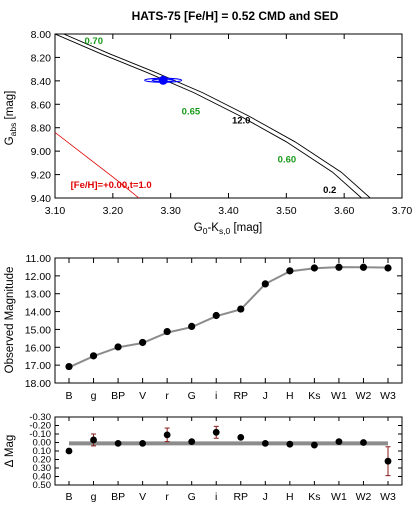 Image resolution: width=415 pixels, height=509 pixels. Describe the element at coordinates (41, 58) in the screenshot. I see `y-tick-label: 8.20` at that location.